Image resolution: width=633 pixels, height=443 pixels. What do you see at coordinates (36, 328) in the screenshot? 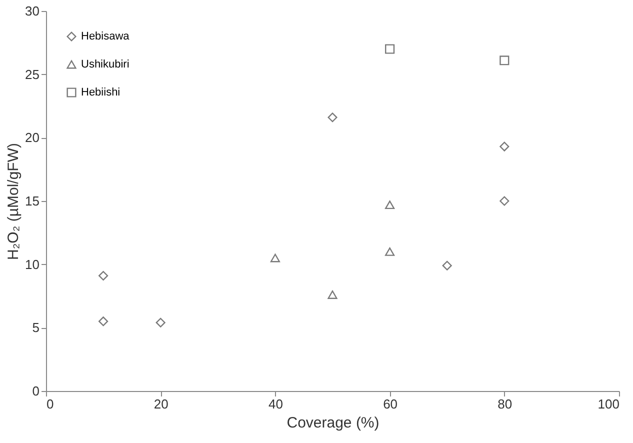
I see `y-tick-label: 5` at bounding box center [36, 328].